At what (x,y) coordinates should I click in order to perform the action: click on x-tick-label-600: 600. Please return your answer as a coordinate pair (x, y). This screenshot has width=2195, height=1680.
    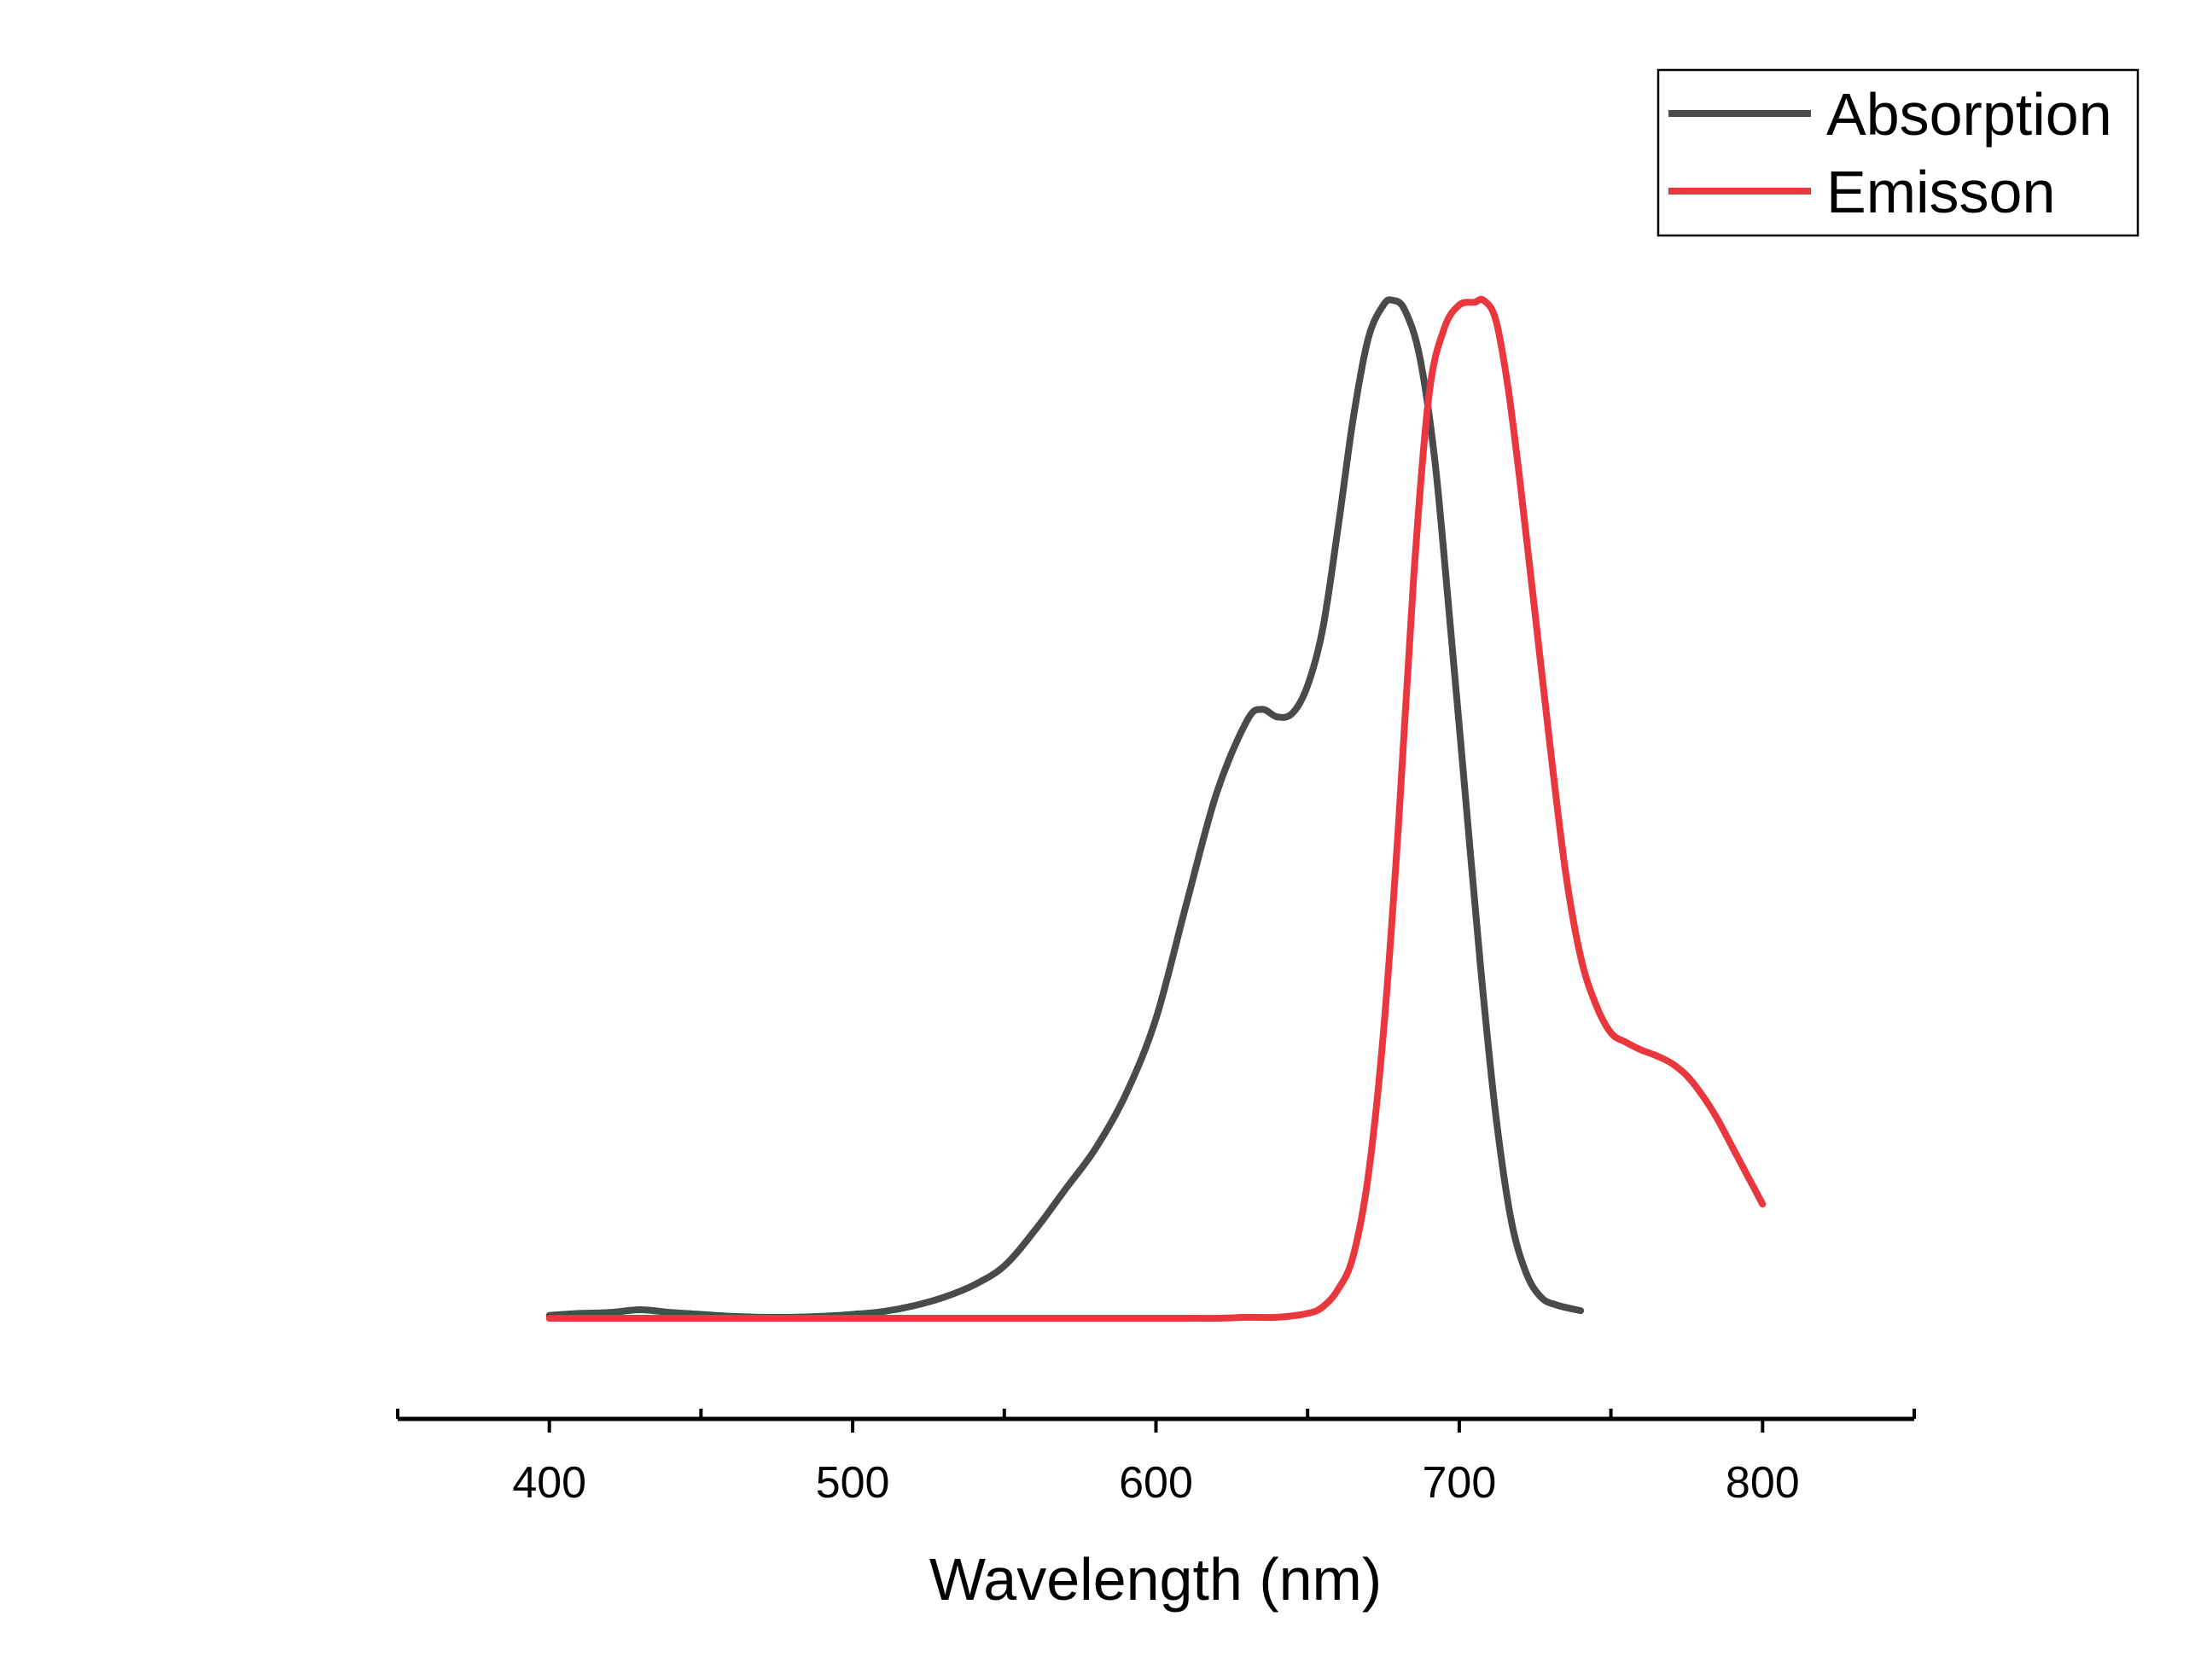
    Looking at the image, I should click on (1156, 1483).